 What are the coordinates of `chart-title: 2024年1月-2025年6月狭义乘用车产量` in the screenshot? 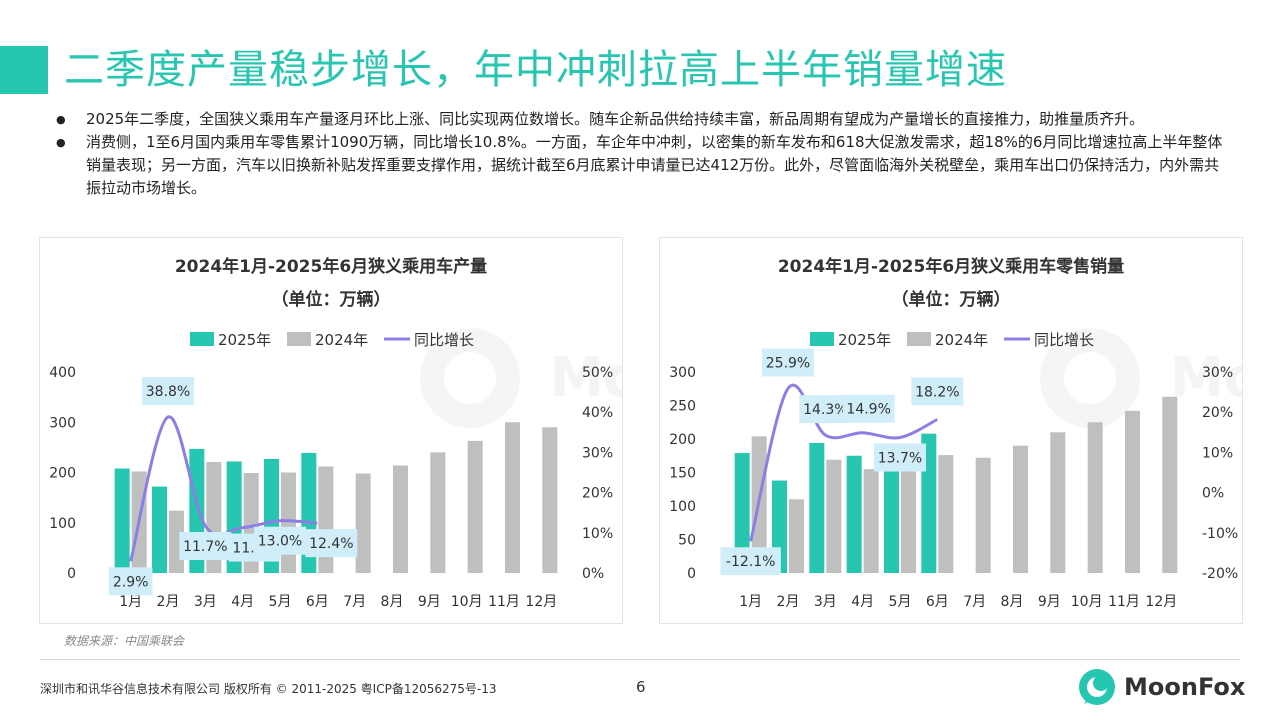 It's located at (331, 266).